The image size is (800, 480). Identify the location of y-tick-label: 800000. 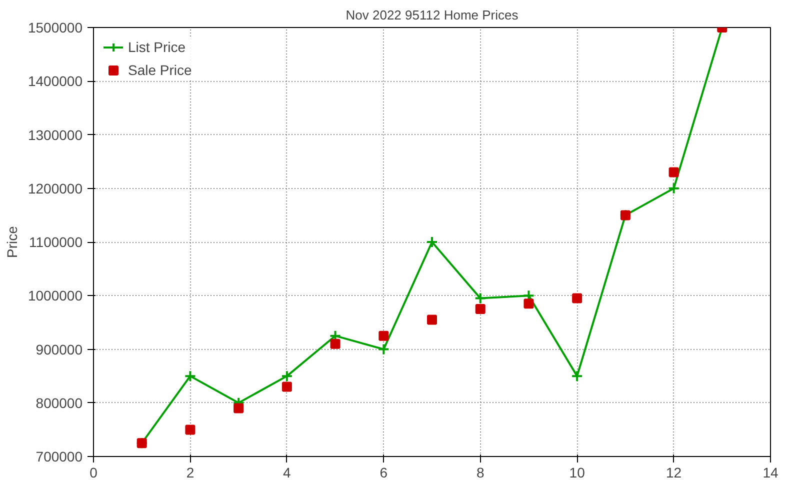
(59, 402).